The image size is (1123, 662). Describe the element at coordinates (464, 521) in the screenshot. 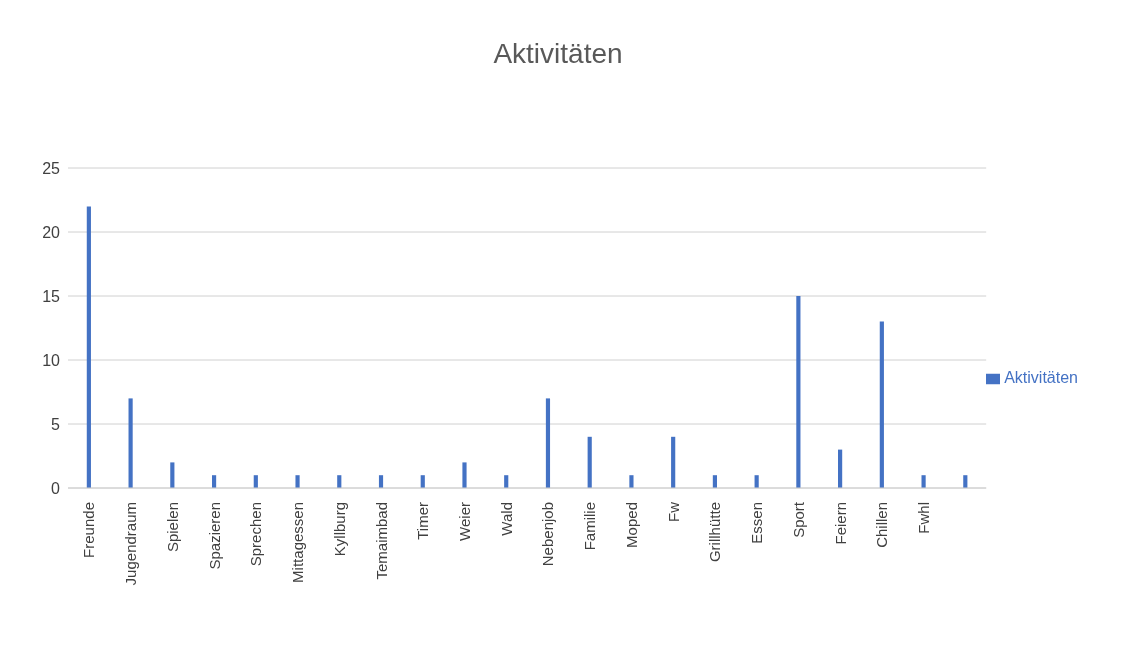

I see `x-tick-label: Weier` at that location.